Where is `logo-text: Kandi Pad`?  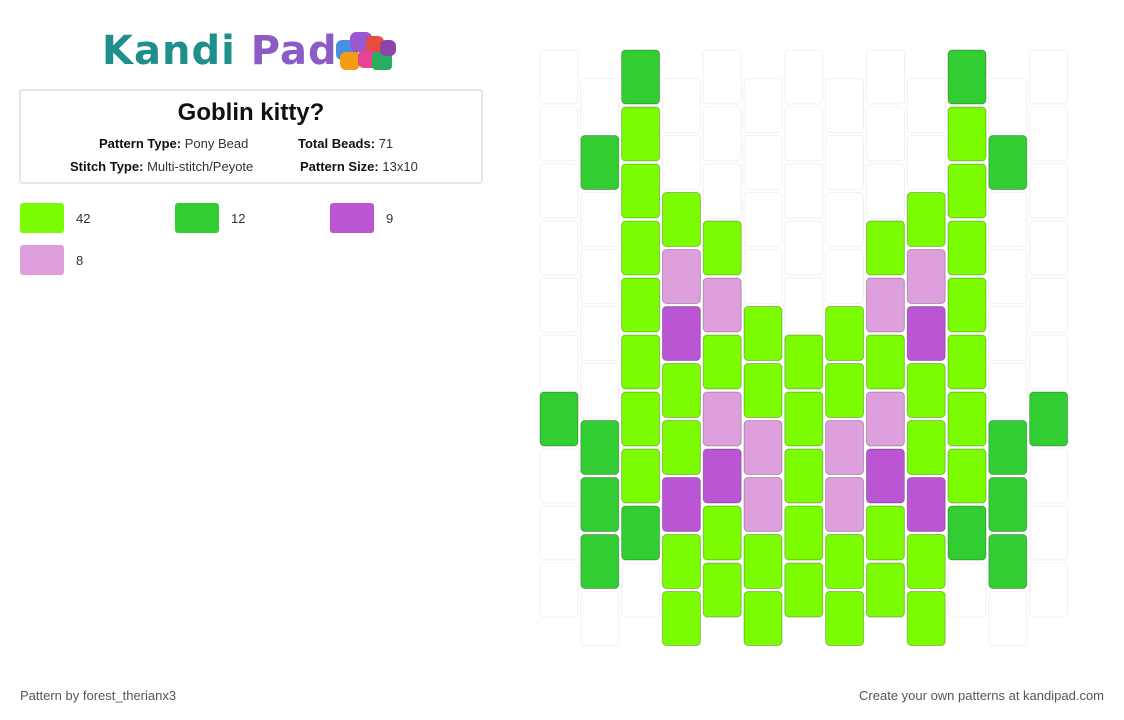 logo-text: Kandi Pad is located at coordinates (220, 51).